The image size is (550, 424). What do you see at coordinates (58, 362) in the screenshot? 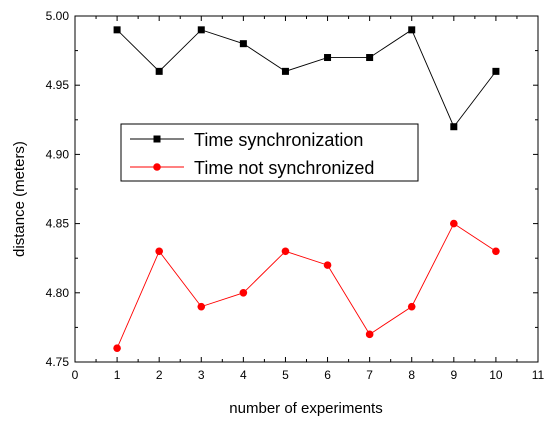
I see `y-tick-label: 4.75` at bounding box center [58, 362].